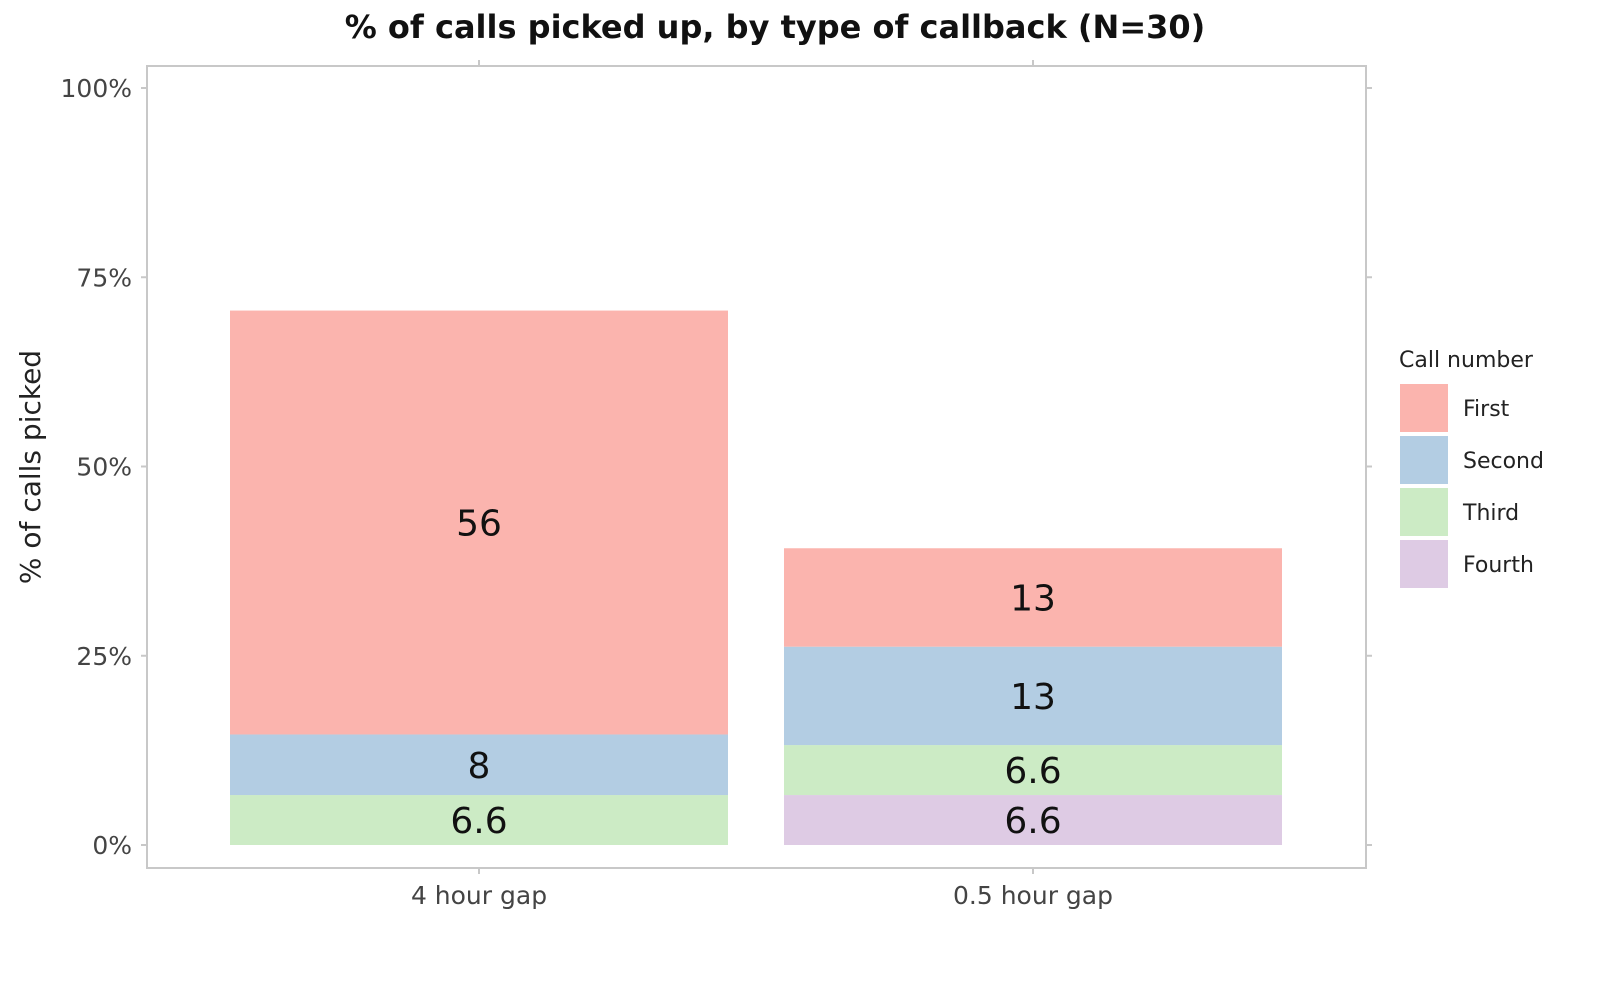 The height and width of the screenshot is (988, 1600). Describe the element at coordinates (1424, 460) in the screenshot. I see `legend-swatch-second` at that location.